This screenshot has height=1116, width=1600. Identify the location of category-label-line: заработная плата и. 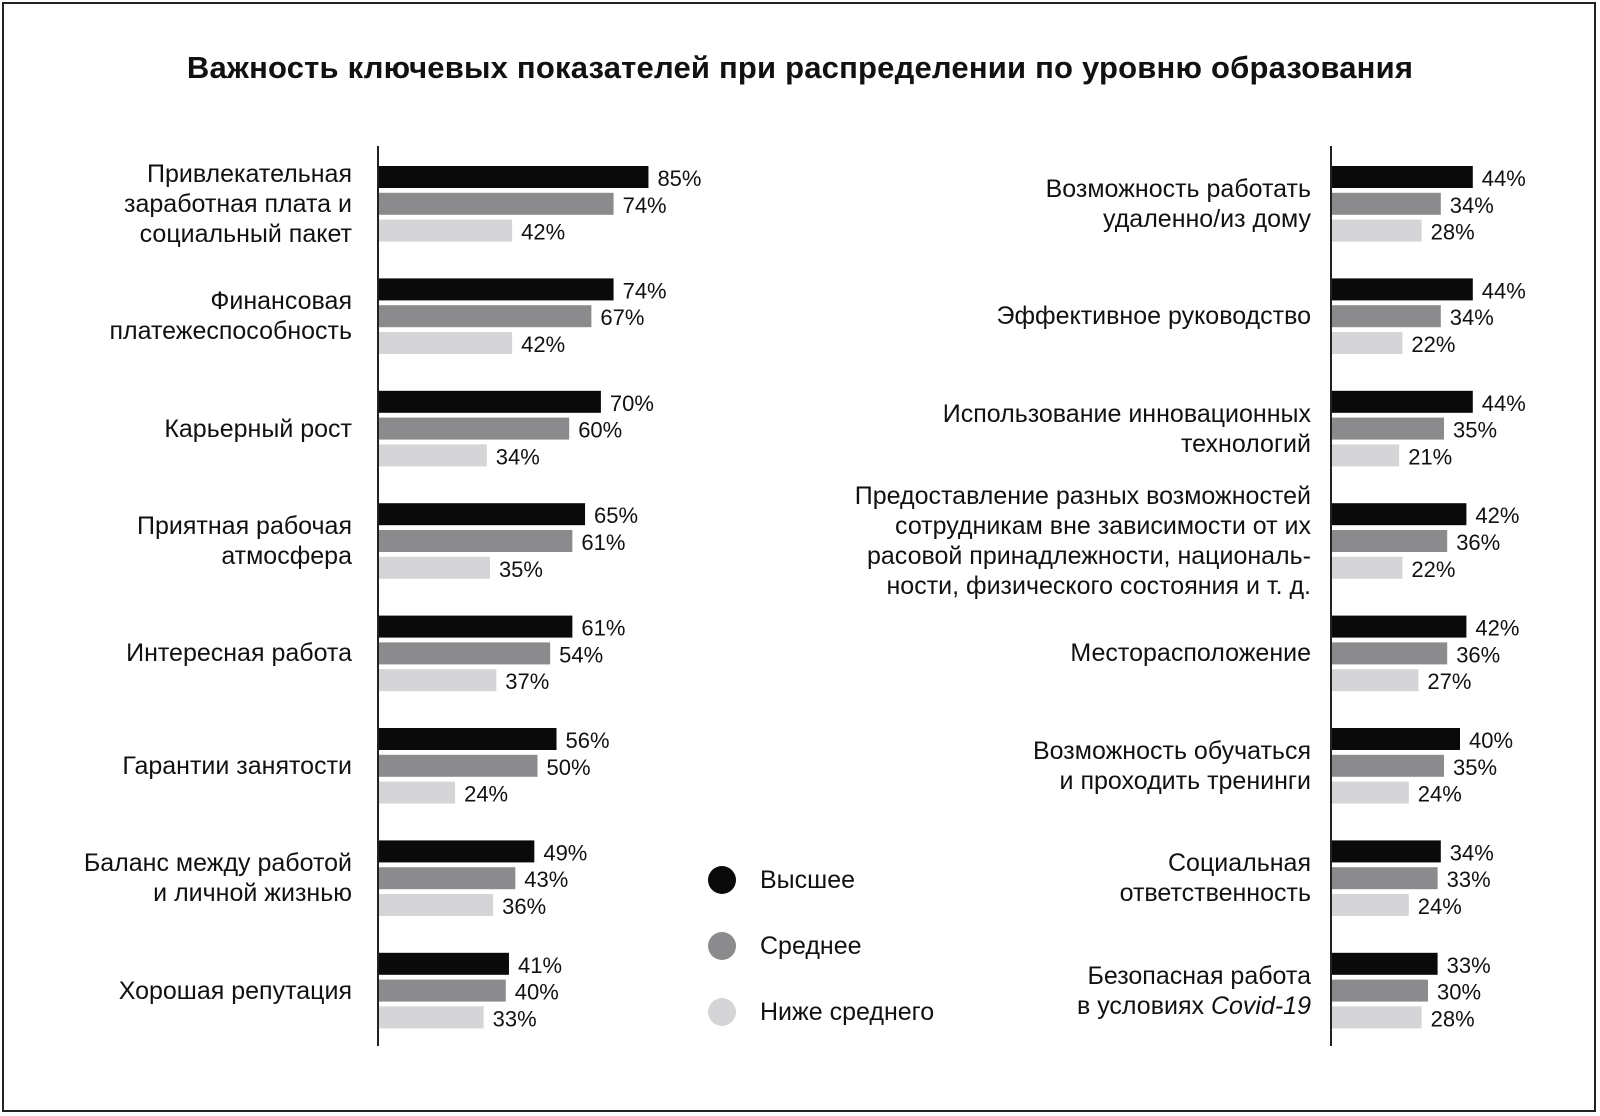
(238, 203).